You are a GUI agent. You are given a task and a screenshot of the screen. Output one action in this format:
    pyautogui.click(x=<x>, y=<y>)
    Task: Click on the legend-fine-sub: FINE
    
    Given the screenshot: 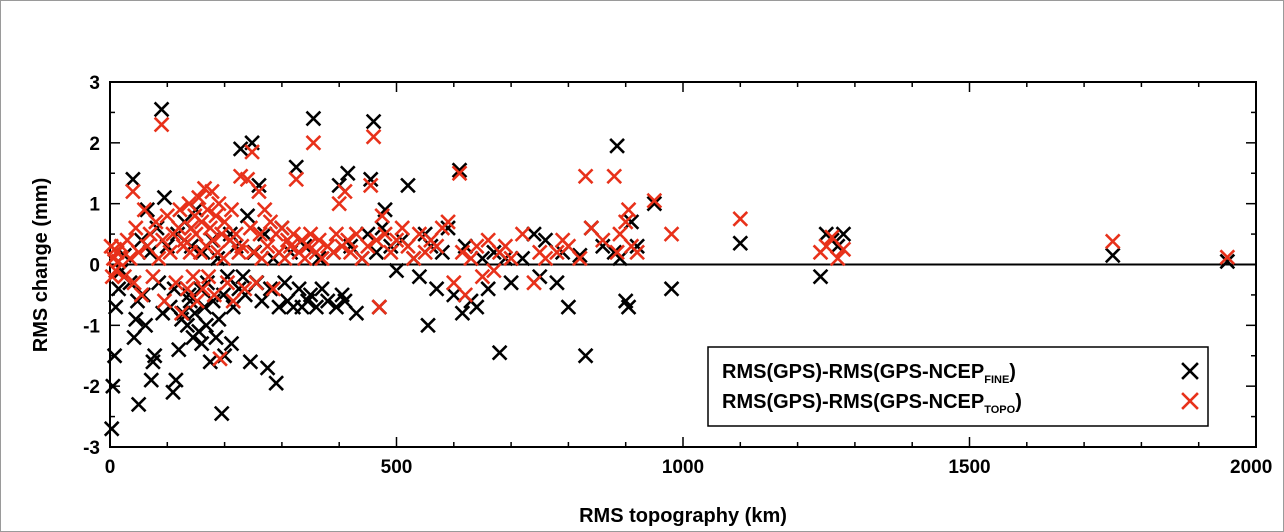 What is the action you would take?
    pyautogui.click(x=996, y=380)
    